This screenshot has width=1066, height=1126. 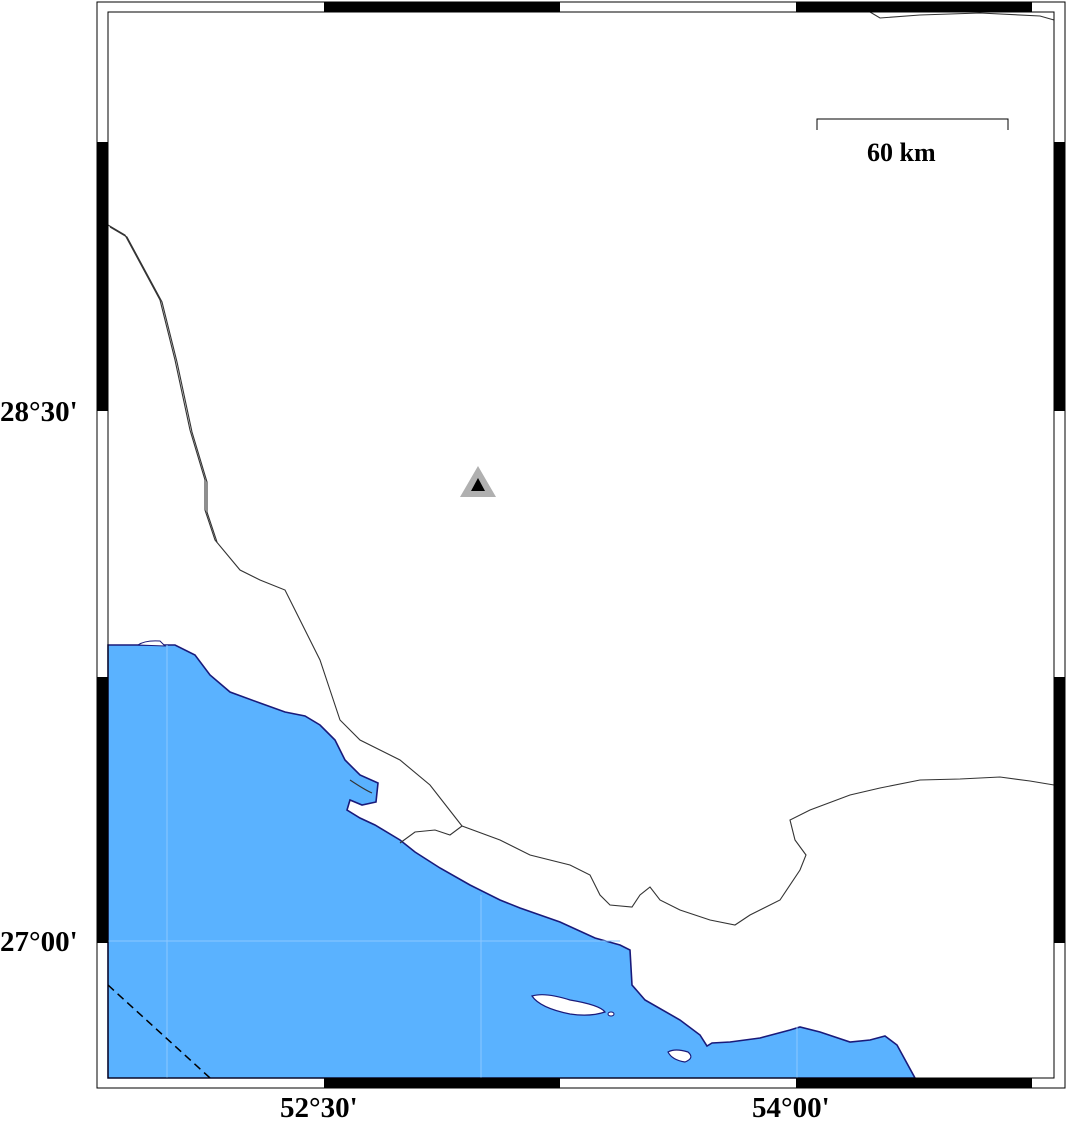 I want to click on scale-bar, so click(x=912, y=124).